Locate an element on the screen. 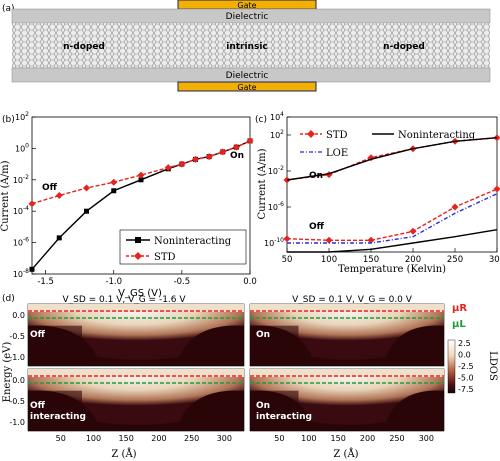 The width and height of the screenshot is (500, 461). ldos-on is located at coordinates (347, 335).